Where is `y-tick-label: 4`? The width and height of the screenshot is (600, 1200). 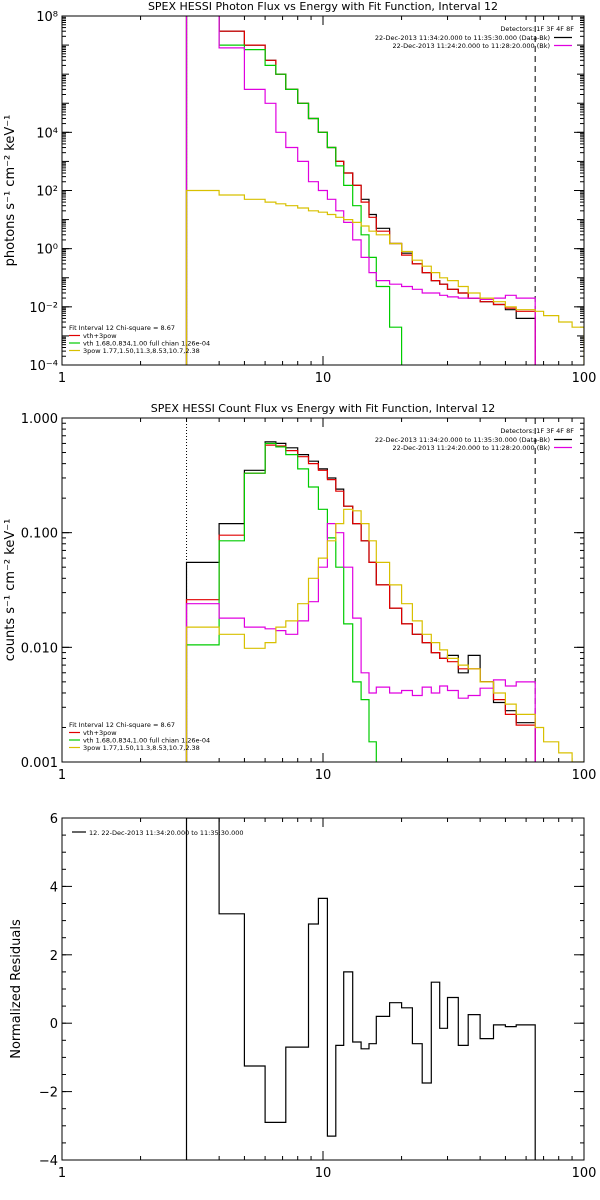 y-tick-label: 4 is located at coordinates (54, 887).